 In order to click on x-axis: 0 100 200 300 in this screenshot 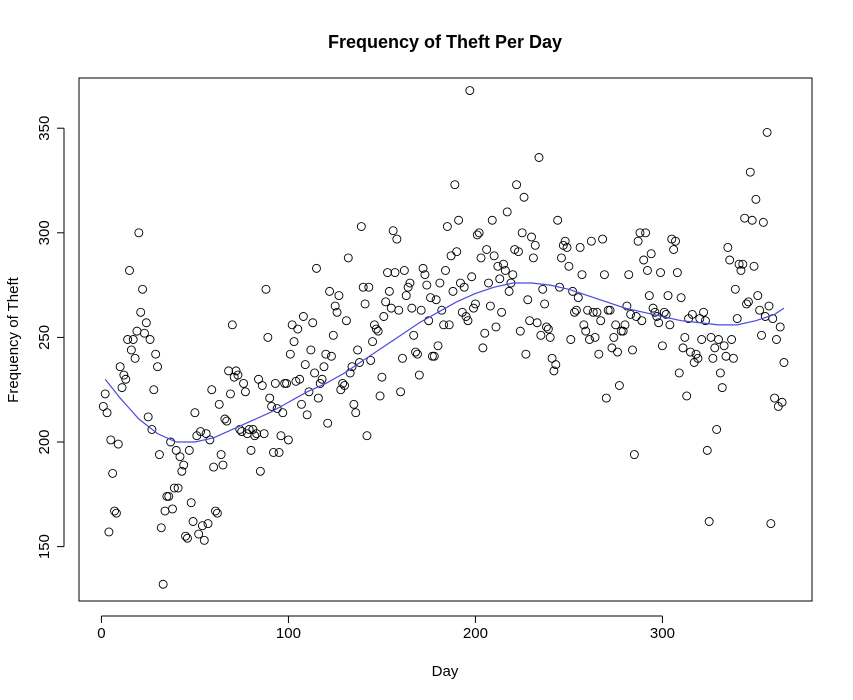, I will do `click(386, 628)`.